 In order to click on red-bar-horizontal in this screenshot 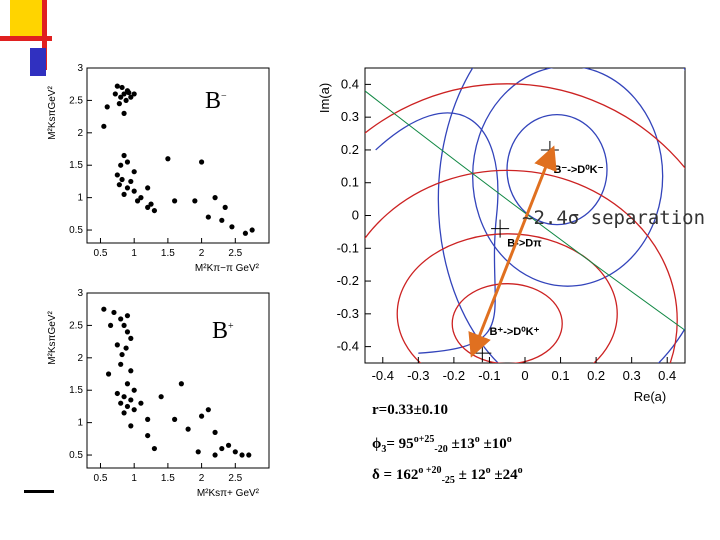, I will do `click(26, 38)`.